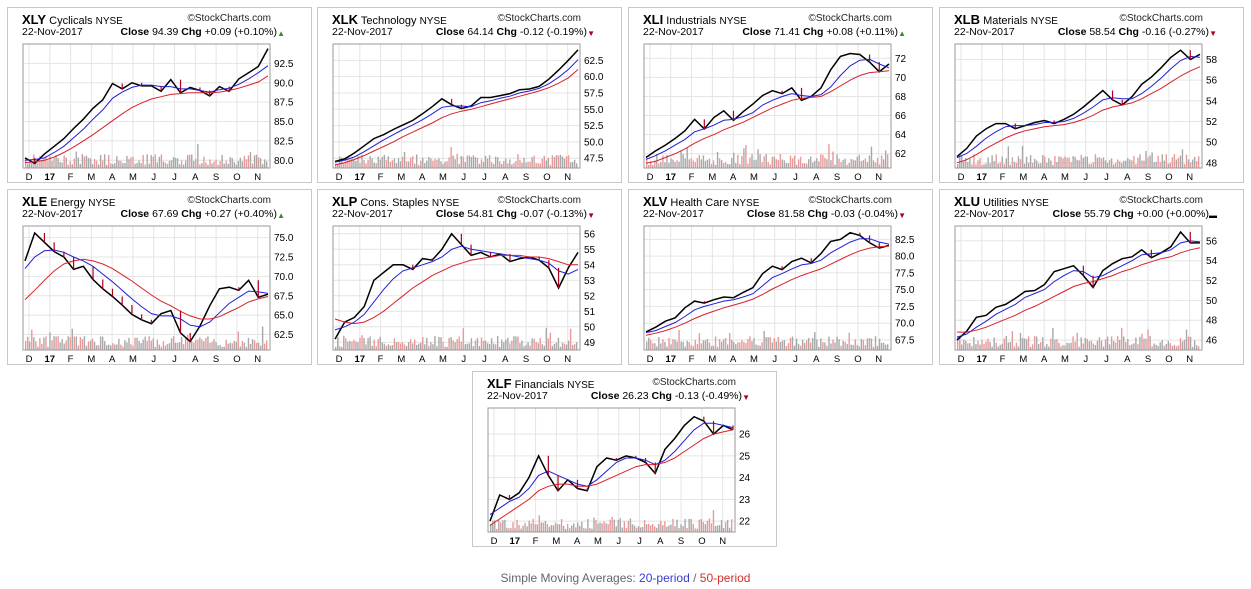  What do you see at coordinates (1212, 143) in the screenshot?
I see `y-tick-label: 50` at bounding box center [1212, 143].